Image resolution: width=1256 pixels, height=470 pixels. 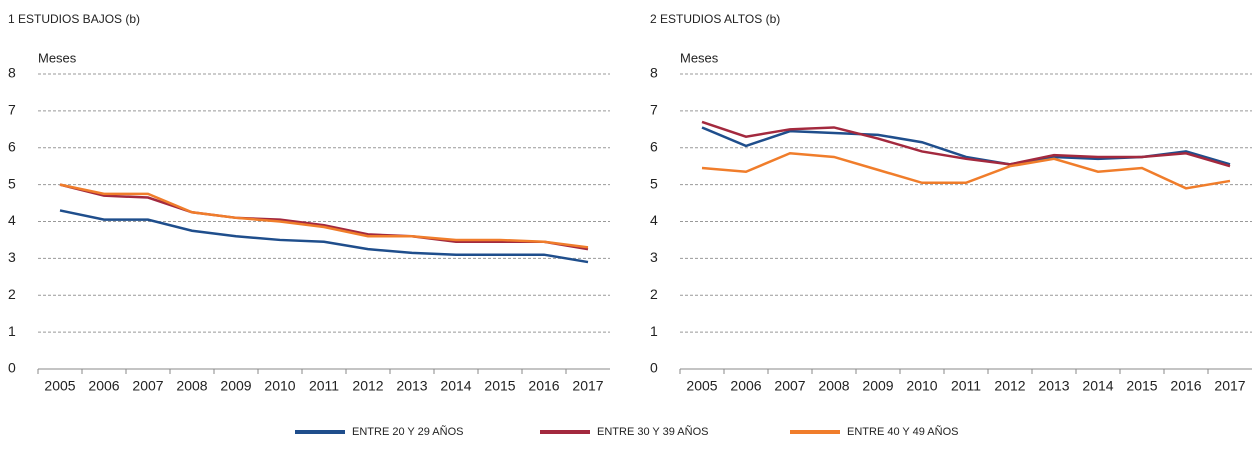 I want to click on chart-title: 2 ESTUDIOS ALTOS (b), so click(x=715, y=19).